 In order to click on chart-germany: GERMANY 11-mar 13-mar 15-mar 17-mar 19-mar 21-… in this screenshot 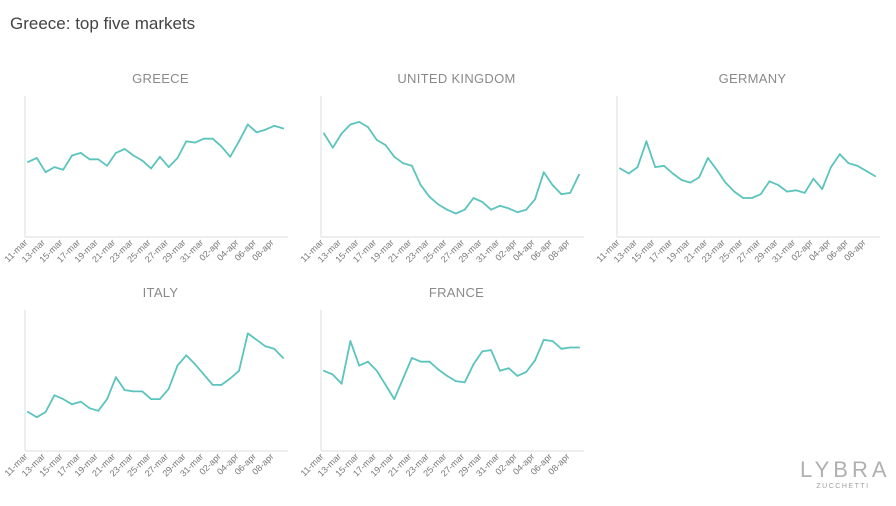, I will do `click(742, 174)`.